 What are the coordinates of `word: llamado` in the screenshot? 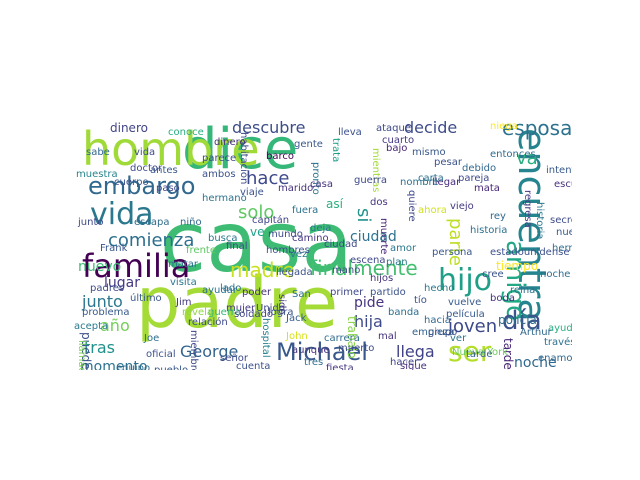 It's located at (81, 355).